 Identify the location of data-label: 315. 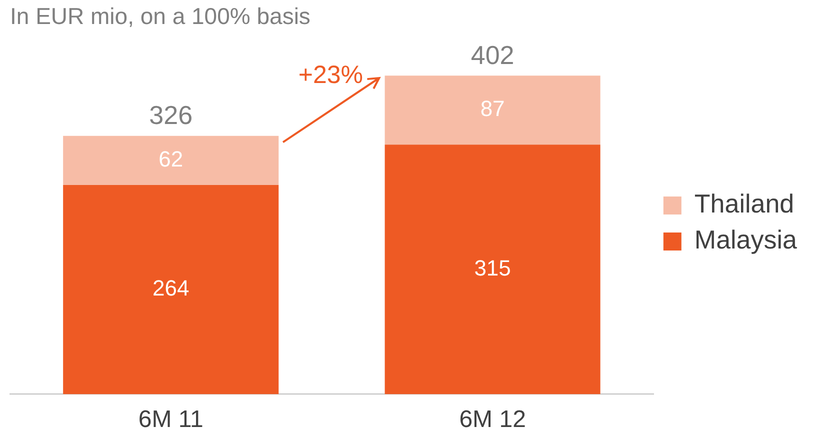
(492, 267).